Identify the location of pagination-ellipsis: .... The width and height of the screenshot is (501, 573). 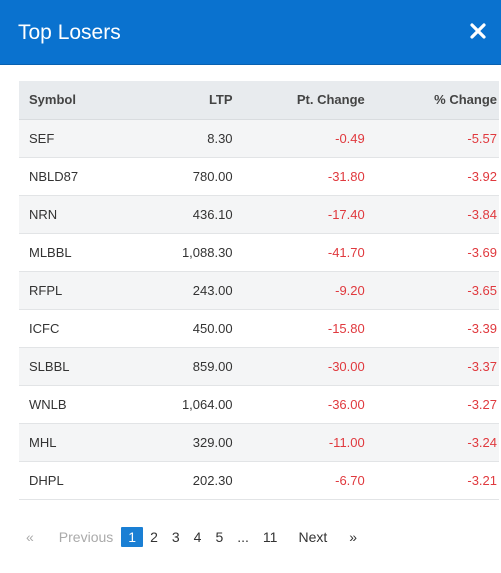
(243, 537).